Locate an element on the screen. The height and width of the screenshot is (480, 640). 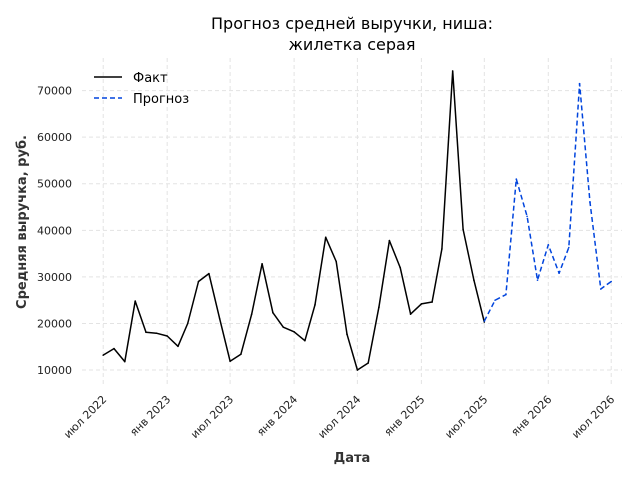
x-tick-label: июл 2026 is located at coordinates (593, 417).